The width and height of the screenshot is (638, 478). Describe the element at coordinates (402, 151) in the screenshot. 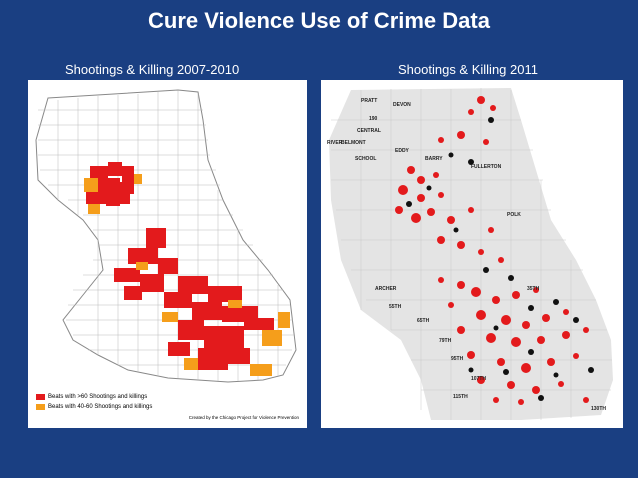

I see `street-label: EDDY` at that location.